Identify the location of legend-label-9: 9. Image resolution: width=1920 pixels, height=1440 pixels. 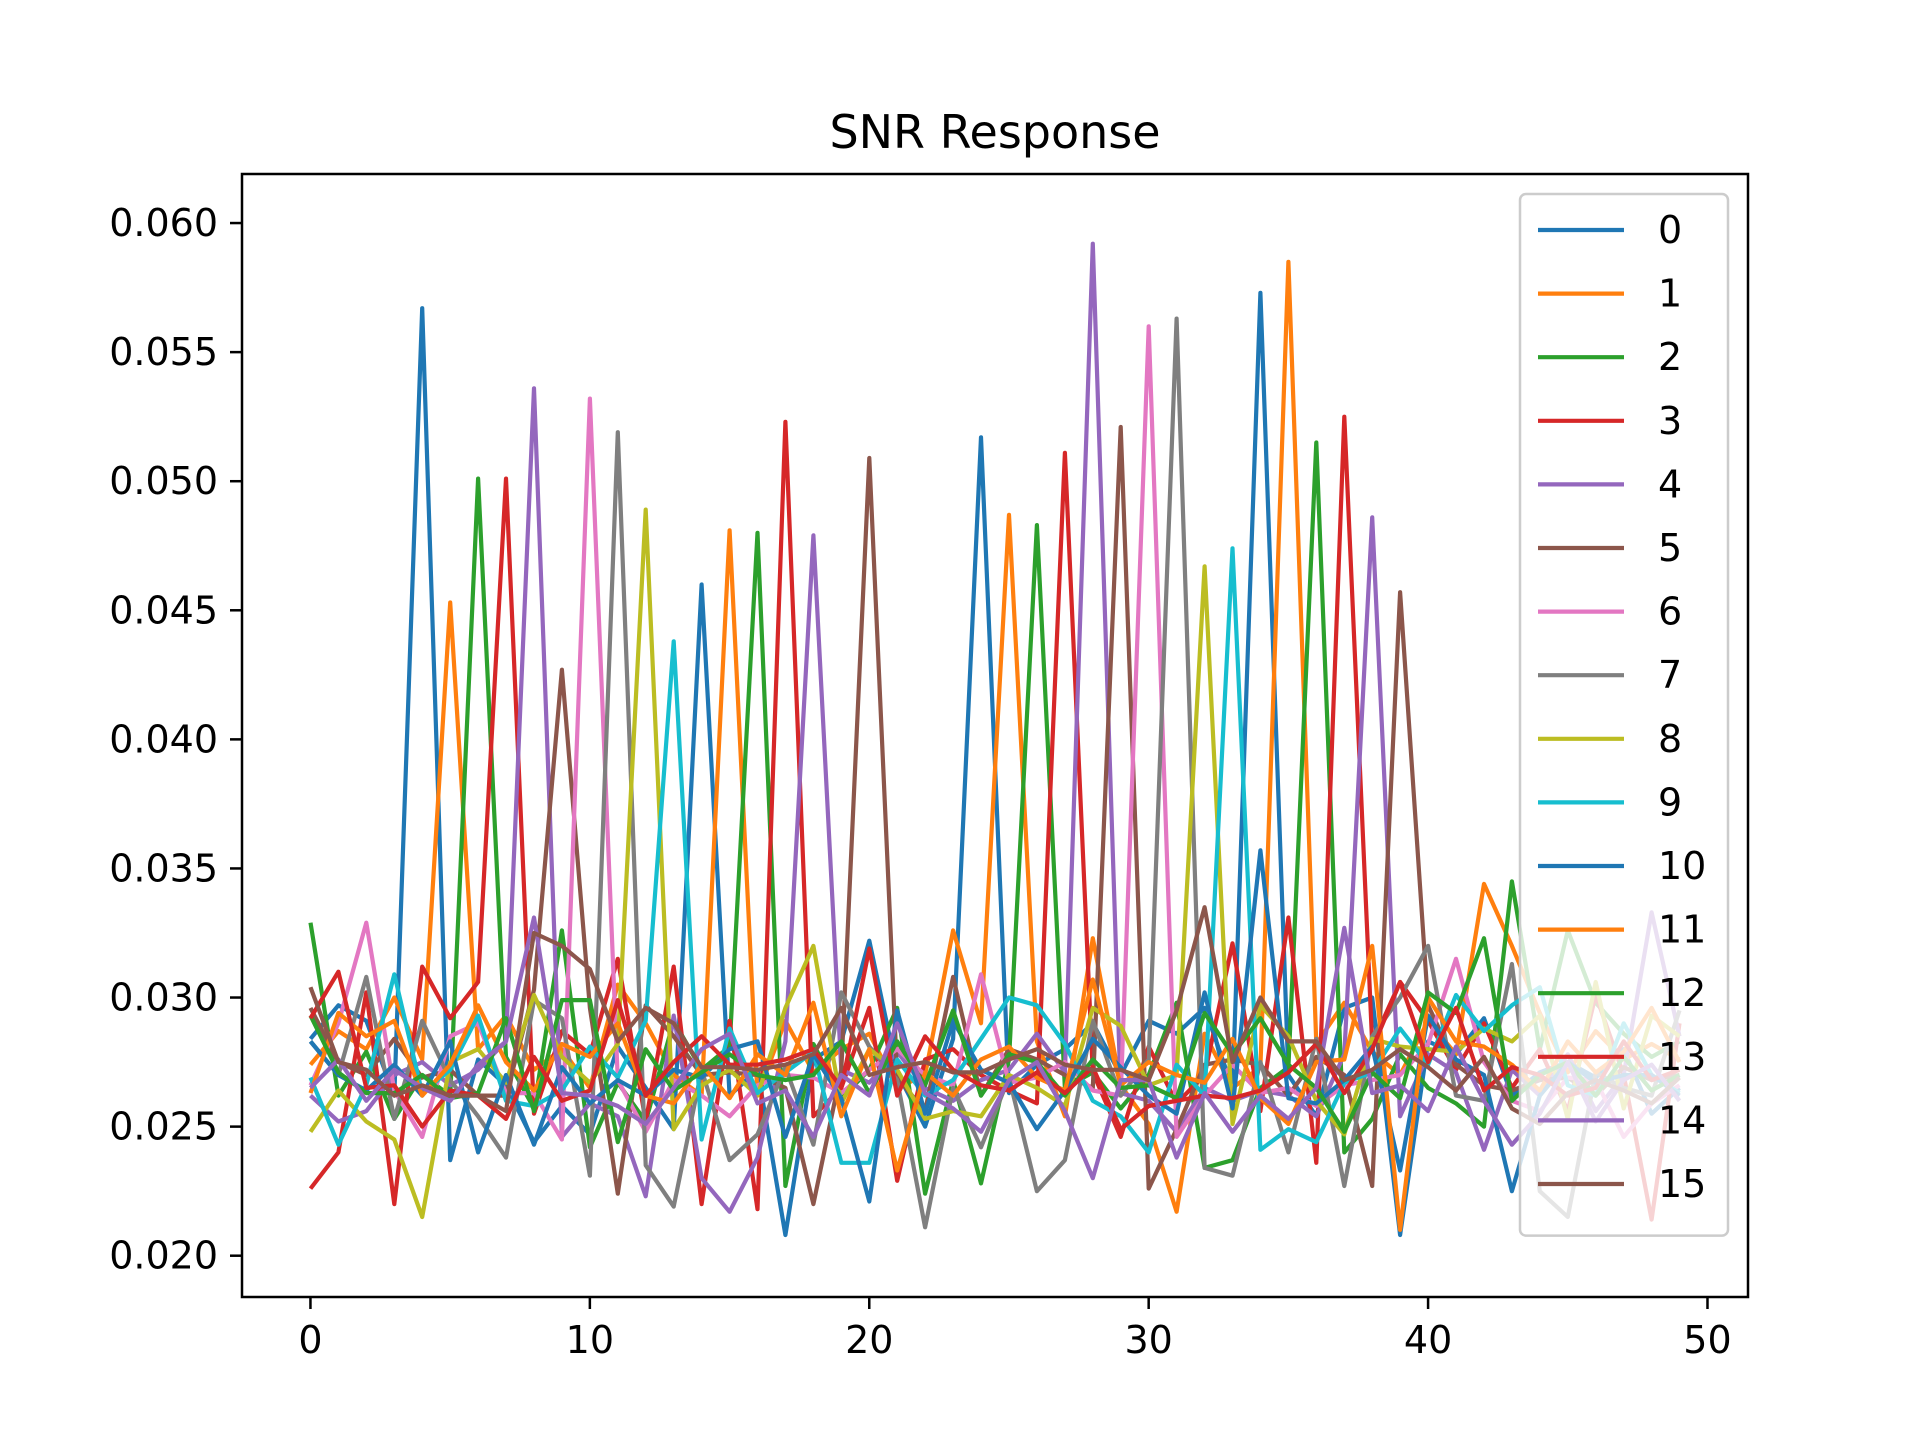
(1670, 802).